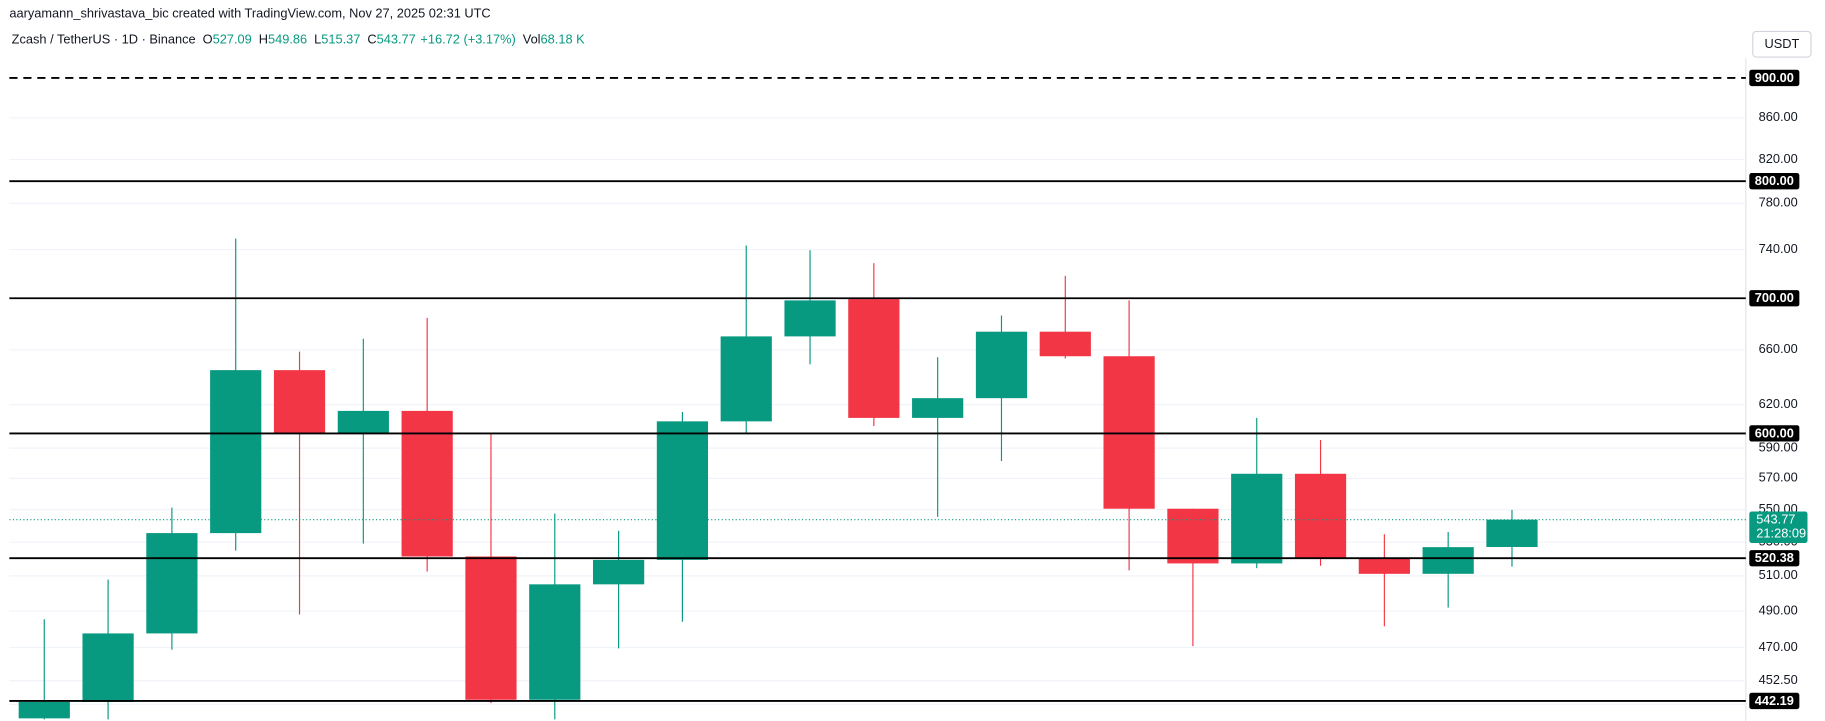 This screenshot has width=1825, height=721. I want to click on level-label: 520.38, so click(1774, 557).